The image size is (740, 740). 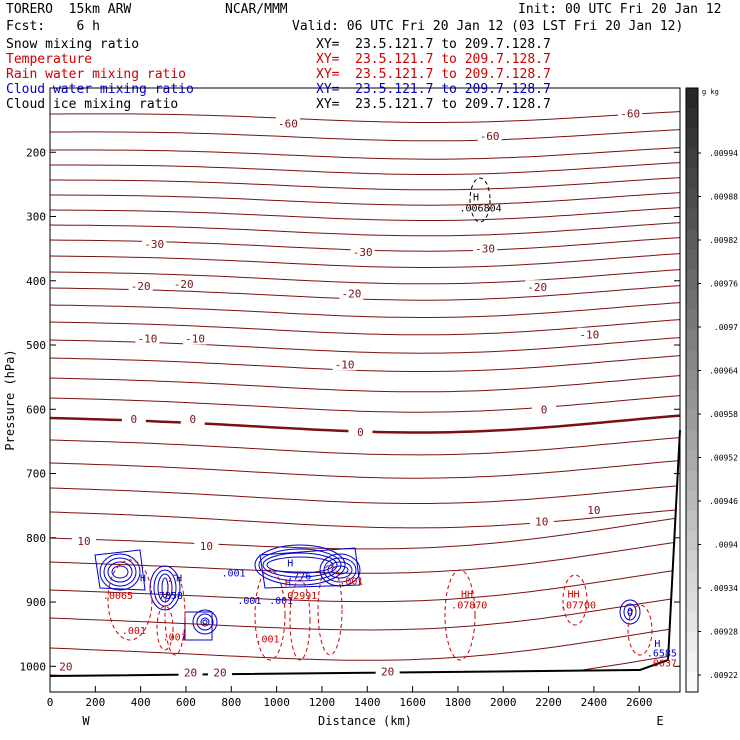 What do you see at coordinates (256, 9) in the screenshot?
I see `center-label: NCAR/MMM` at bounding box center [256, 9].